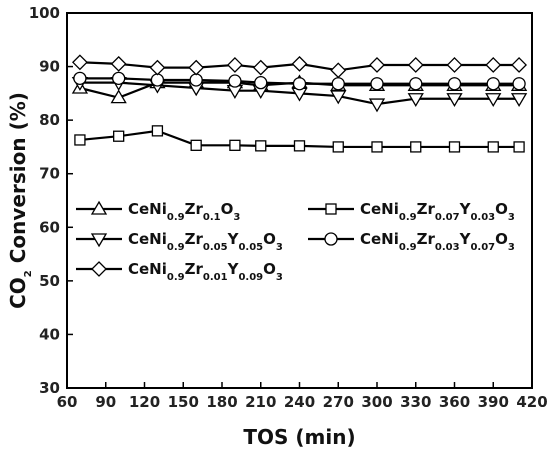 The width and height of the screenshot is (550, 454). I want to click on legend-item: CeNi0.9Zr0.1O3, so click(158, 211).